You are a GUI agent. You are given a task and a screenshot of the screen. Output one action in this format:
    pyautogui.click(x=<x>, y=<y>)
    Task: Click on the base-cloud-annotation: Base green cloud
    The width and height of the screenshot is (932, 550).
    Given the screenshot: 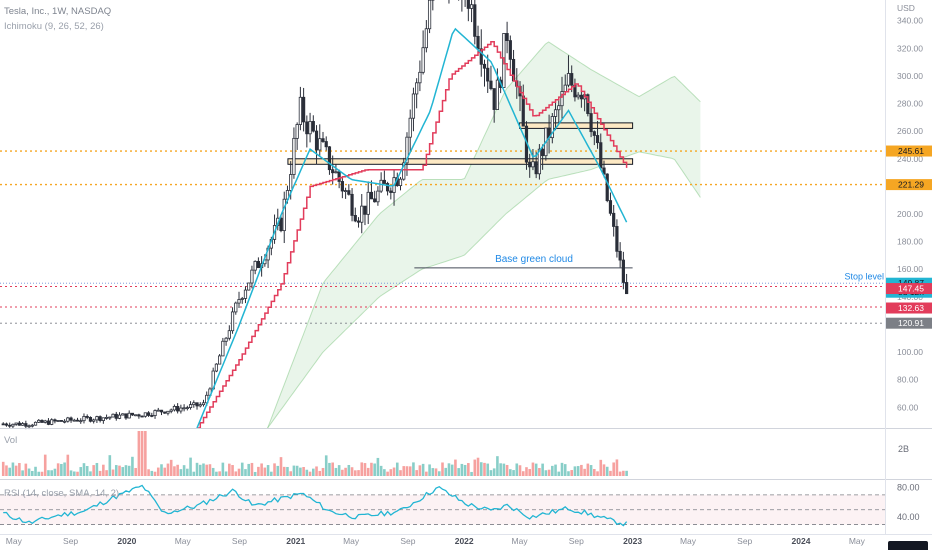 What is the action you would take?
    pyautogui.click(x=534, y=259)
    